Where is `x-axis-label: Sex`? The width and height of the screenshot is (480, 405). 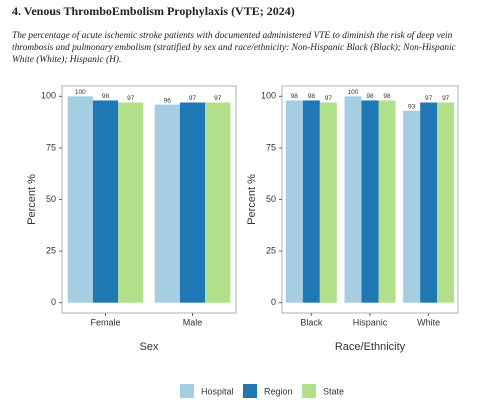 x-axis-label: Sex is located at coordinates (149, 347).